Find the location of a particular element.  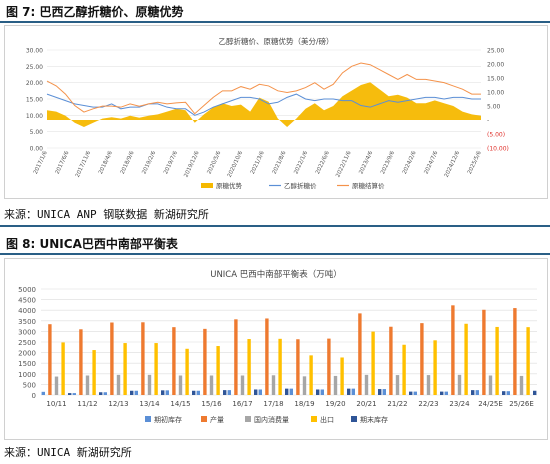

fig7-caption: 图 7: 巴西乙醇折糖价、原糖优势 is located at coordinates (95, 12).